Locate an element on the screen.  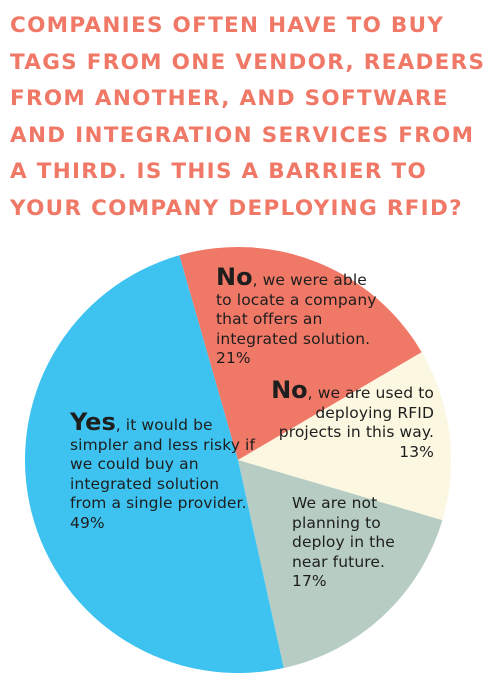
slice-label-lead: Yes is located at coordinates (93, 422).